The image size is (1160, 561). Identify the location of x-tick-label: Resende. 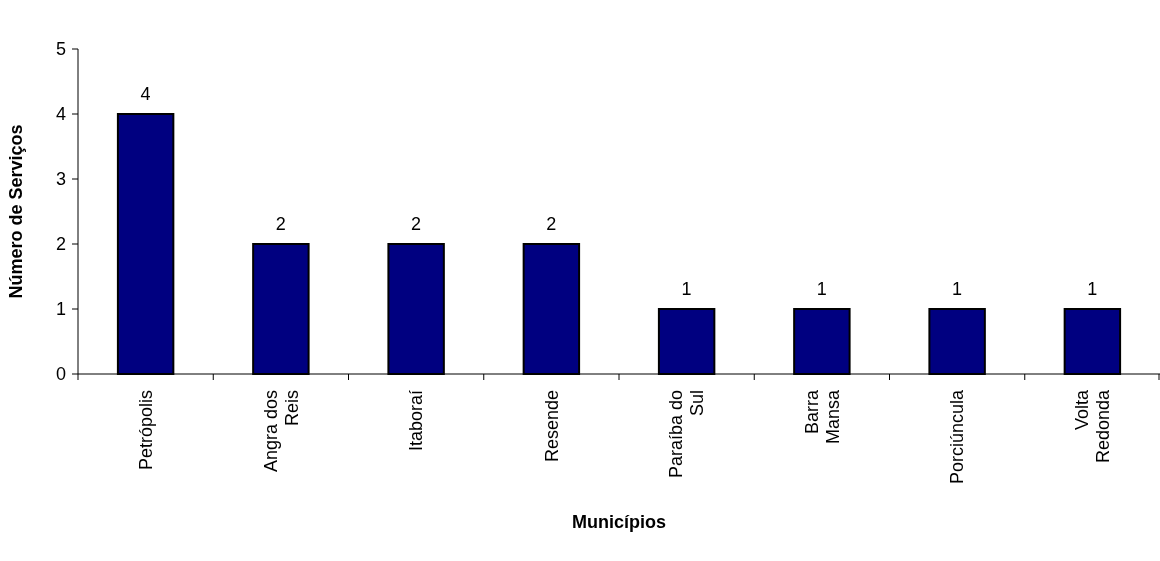
(551, 426).